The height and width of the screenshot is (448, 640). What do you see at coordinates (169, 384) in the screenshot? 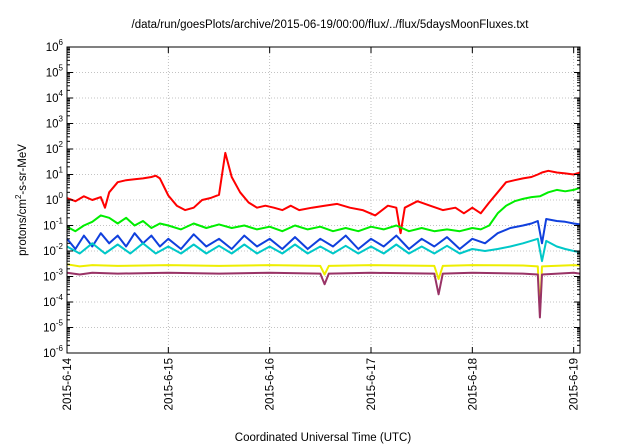
I see `x-tick-label: 2015-6-15` at bounding box center [169, 384].